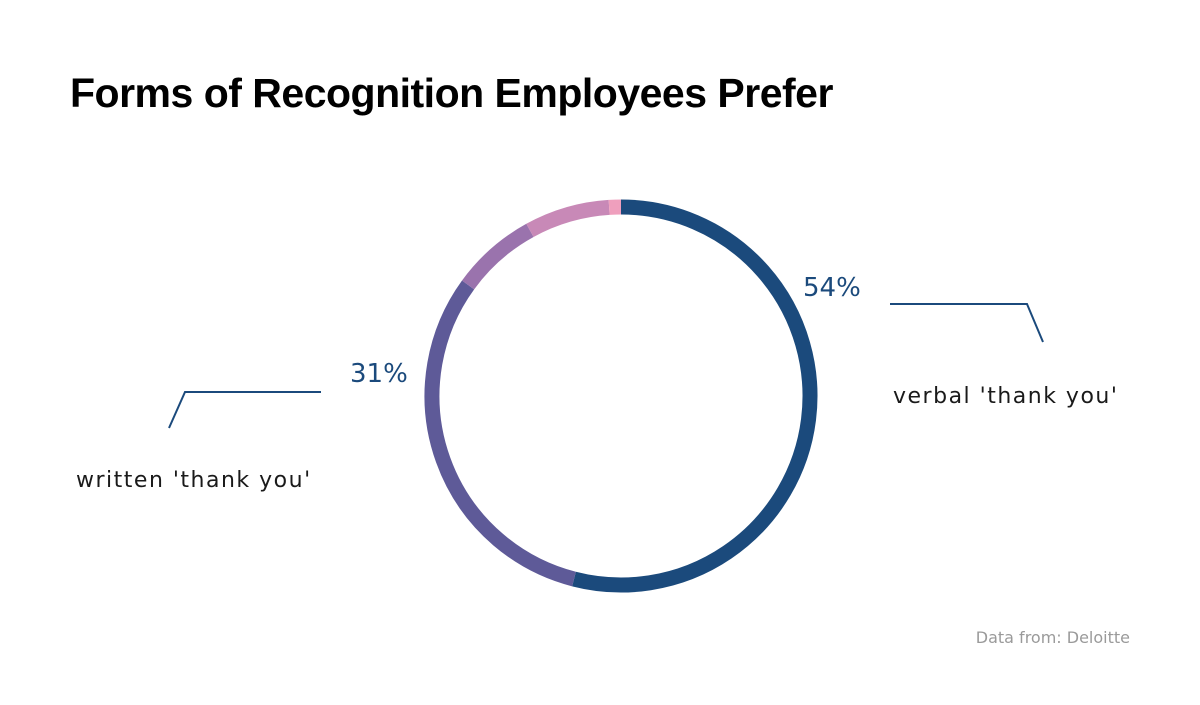  I want to click on category-label-verbal: verbal 'thank you', so click(1005, 396).